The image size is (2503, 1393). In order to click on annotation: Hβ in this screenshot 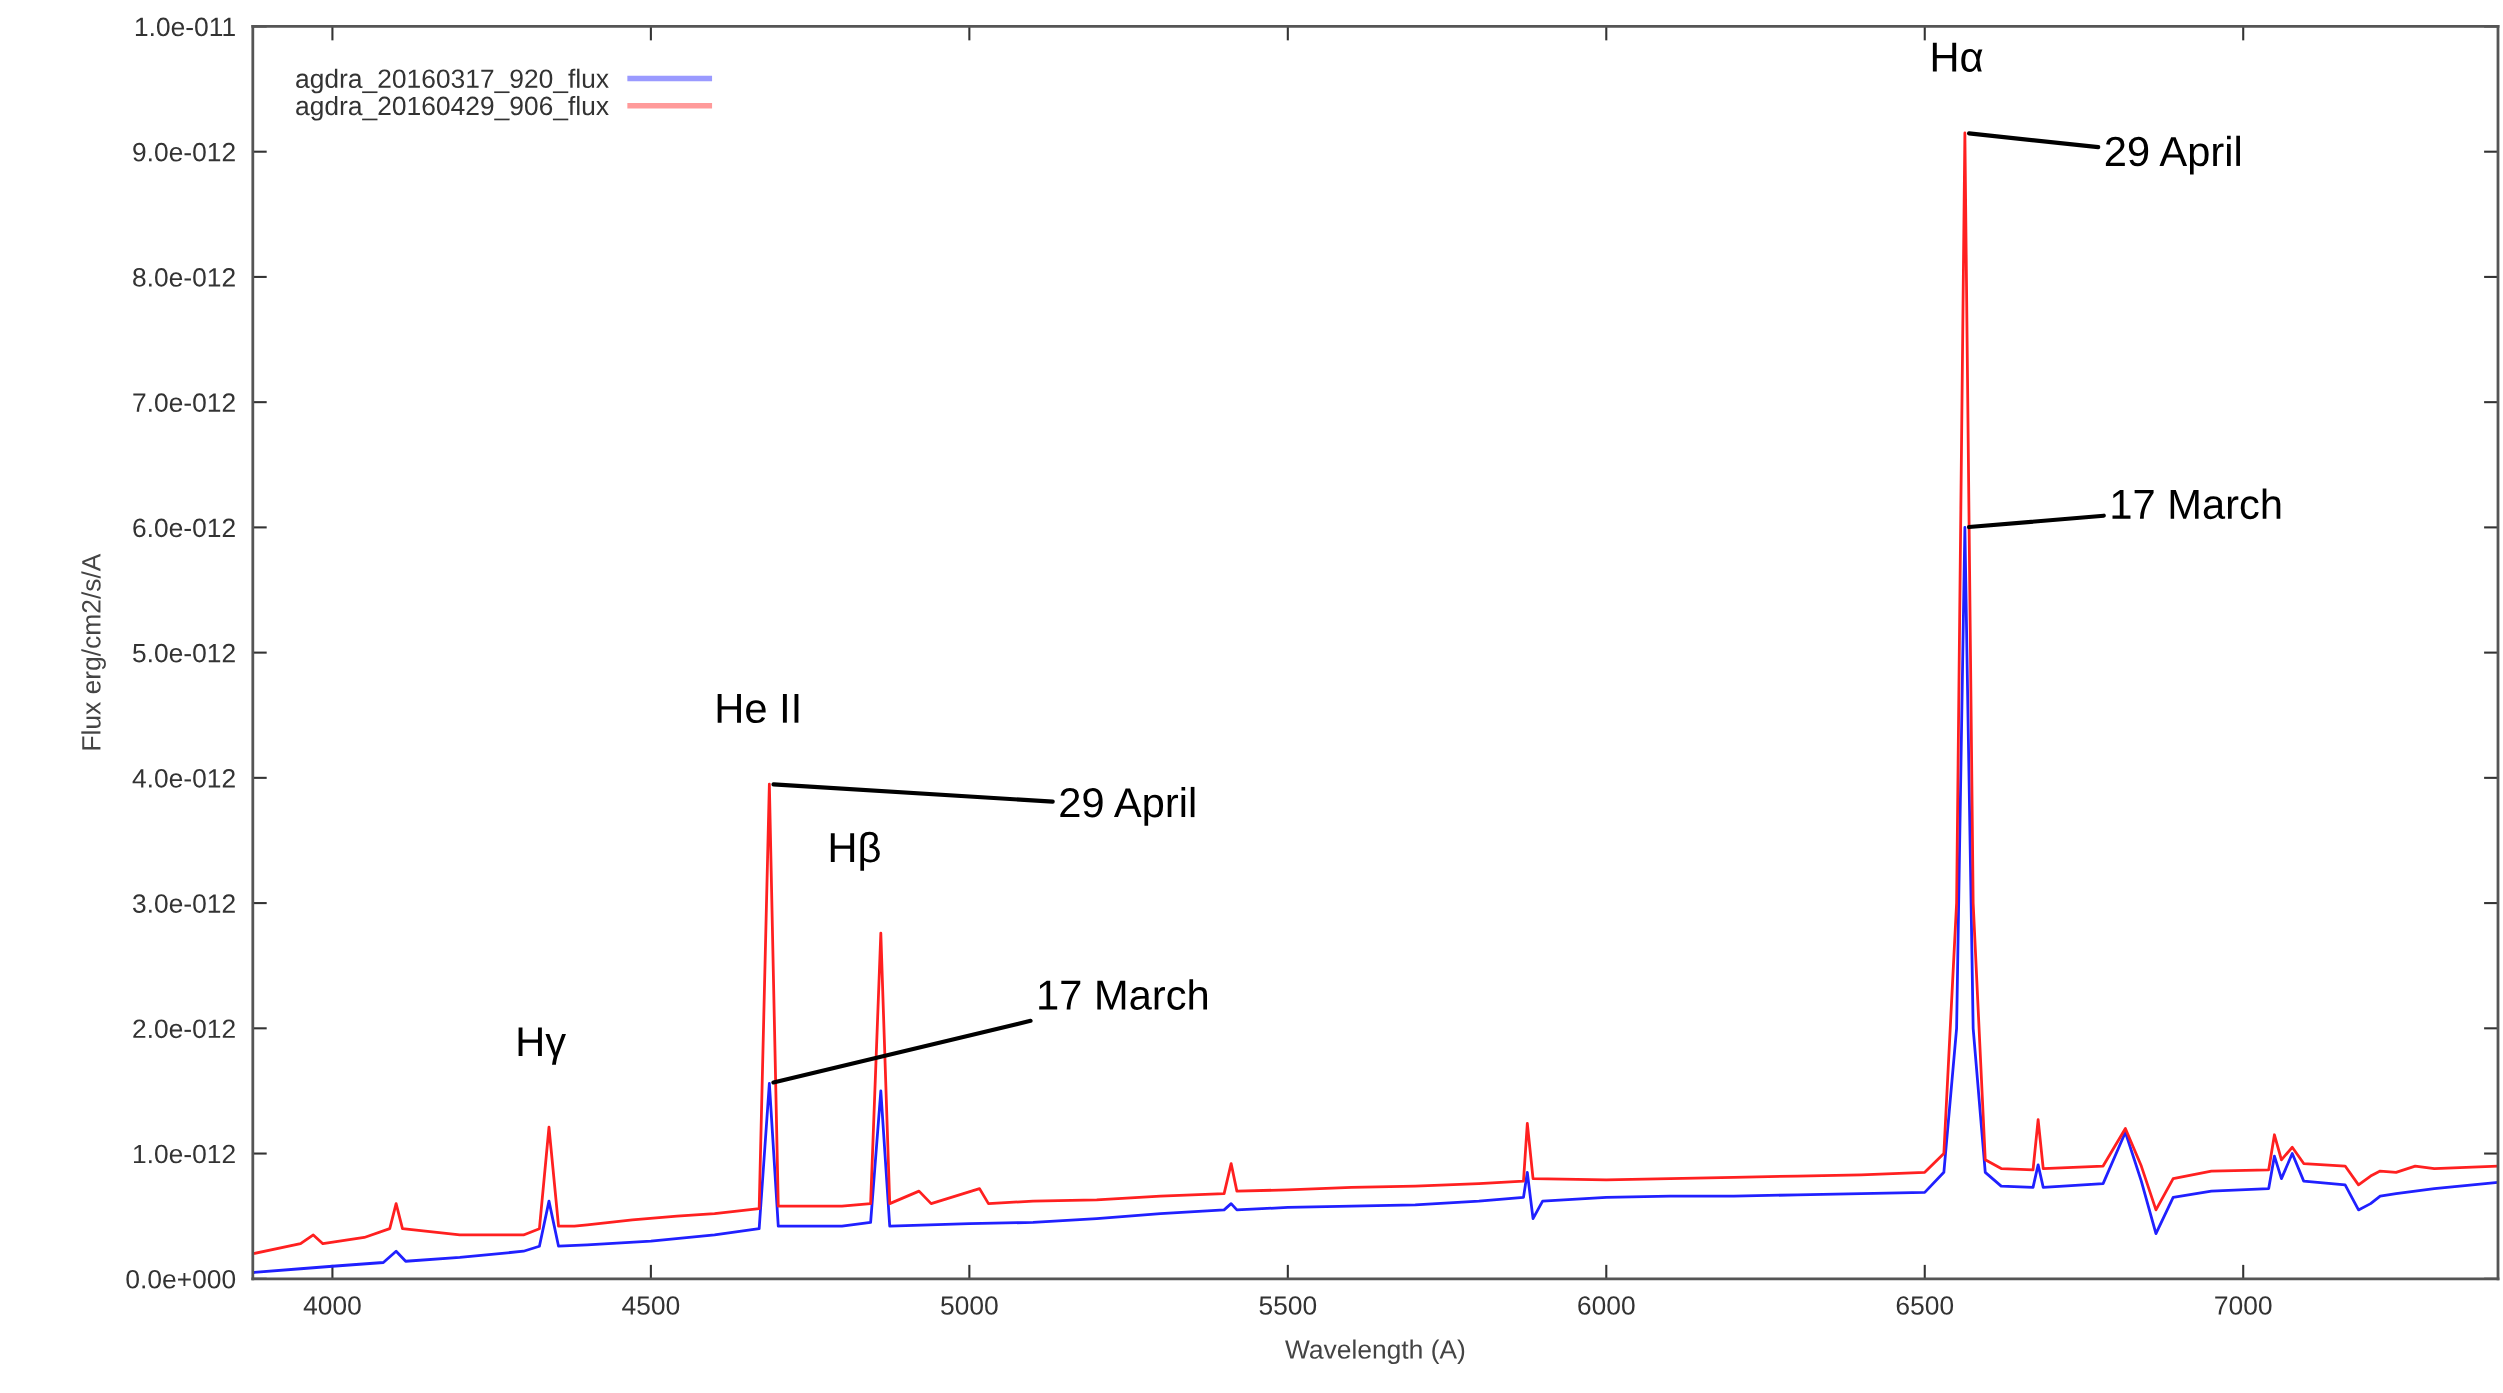, I will do `click(855, 851)`.